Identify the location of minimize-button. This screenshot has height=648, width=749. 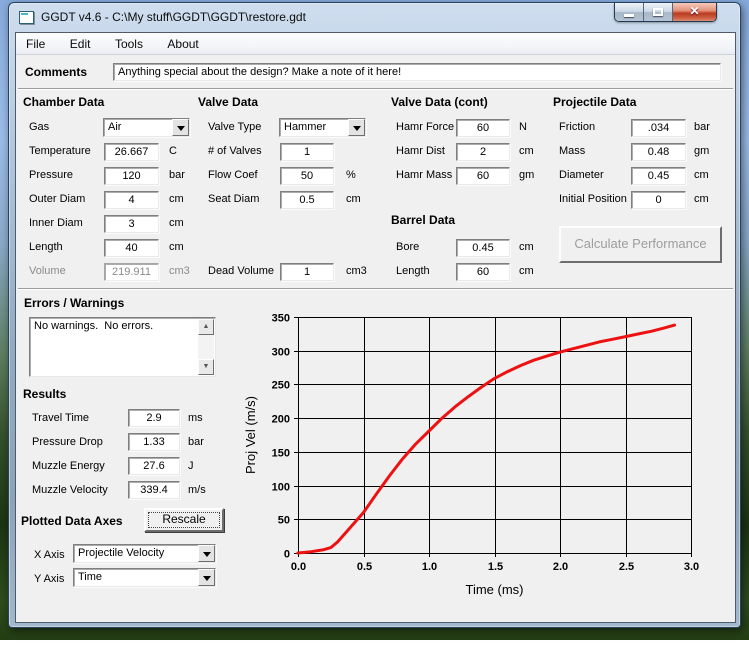
(629, 12).